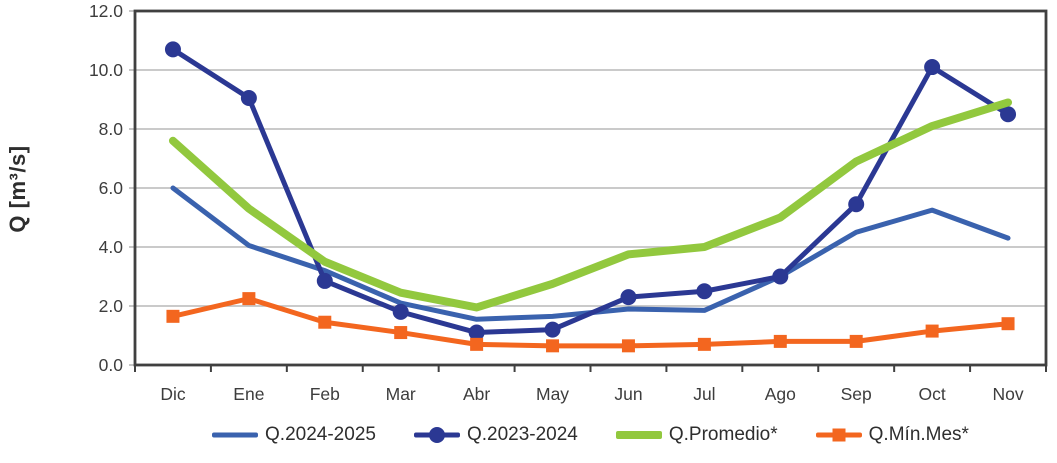 This screenshot has height=463, width=1057. Describe the element at coordinates (106, 70) in the screenshot. I see `y-tick-label: 10.0` at that location.